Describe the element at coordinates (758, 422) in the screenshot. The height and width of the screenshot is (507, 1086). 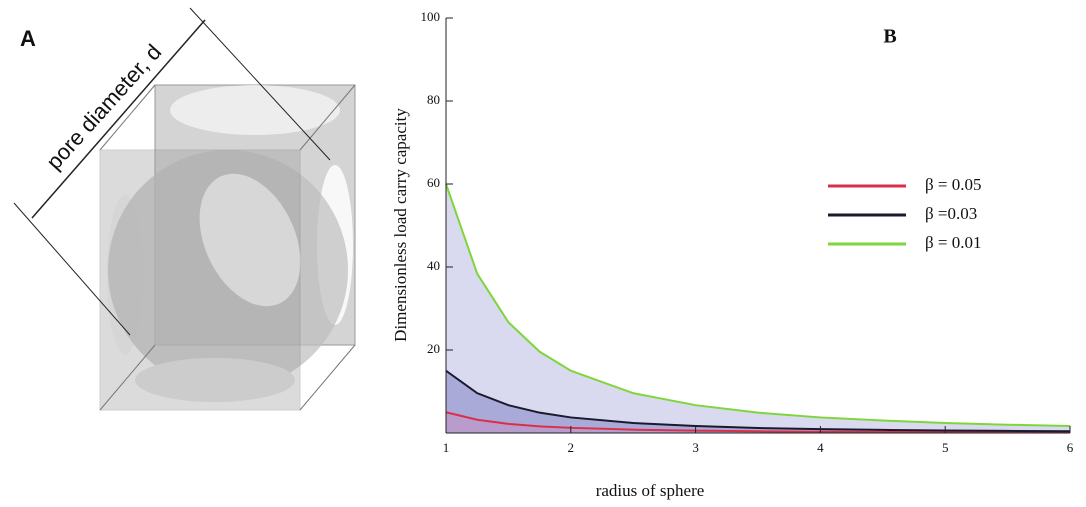
I see `area` at that location.